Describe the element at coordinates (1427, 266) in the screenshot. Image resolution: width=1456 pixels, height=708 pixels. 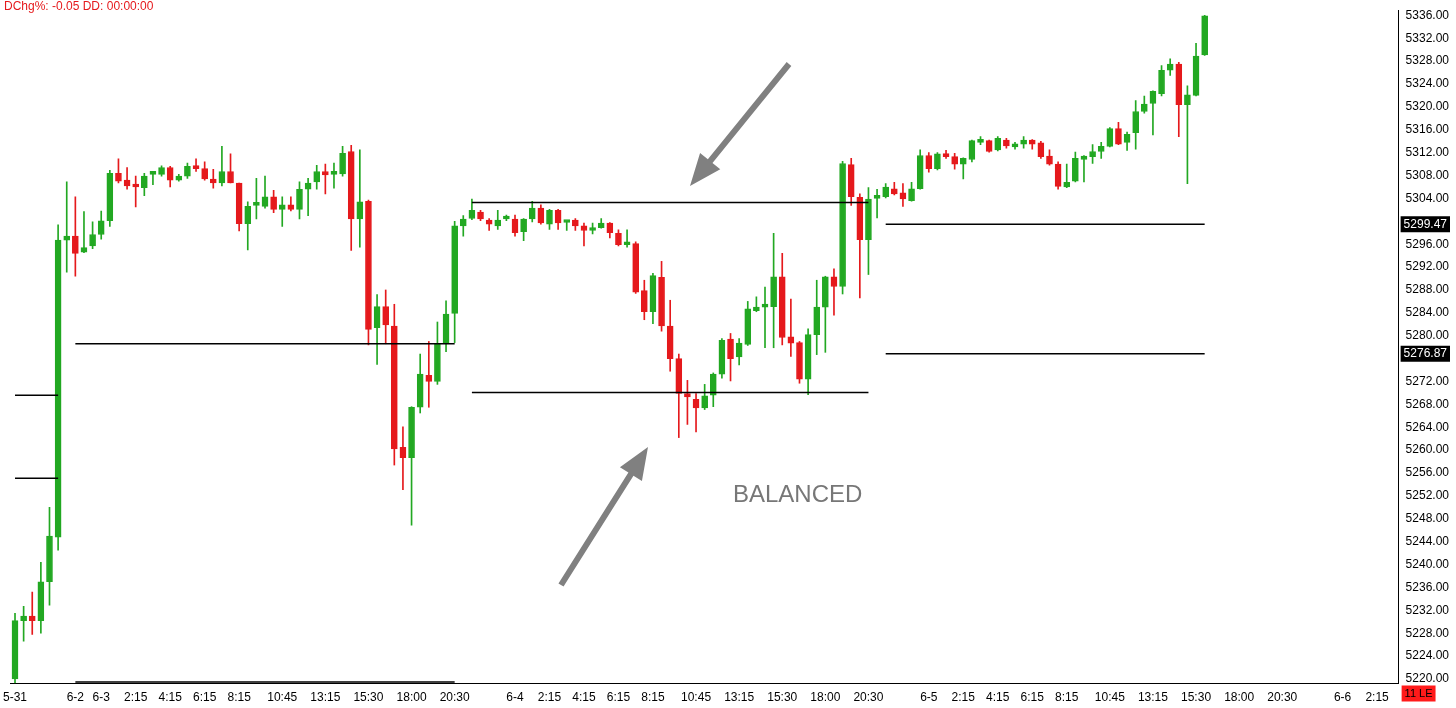
I see `y-tick-label: 5292.00` at that location.